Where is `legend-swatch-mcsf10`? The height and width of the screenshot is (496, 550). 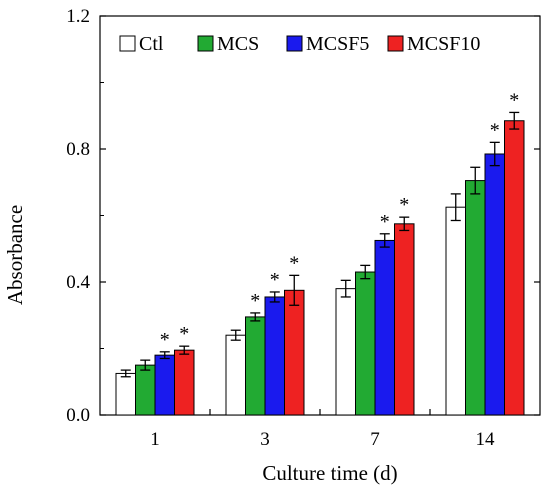 legend-swatch-mcsf10 is located at coordinates (395, 43).